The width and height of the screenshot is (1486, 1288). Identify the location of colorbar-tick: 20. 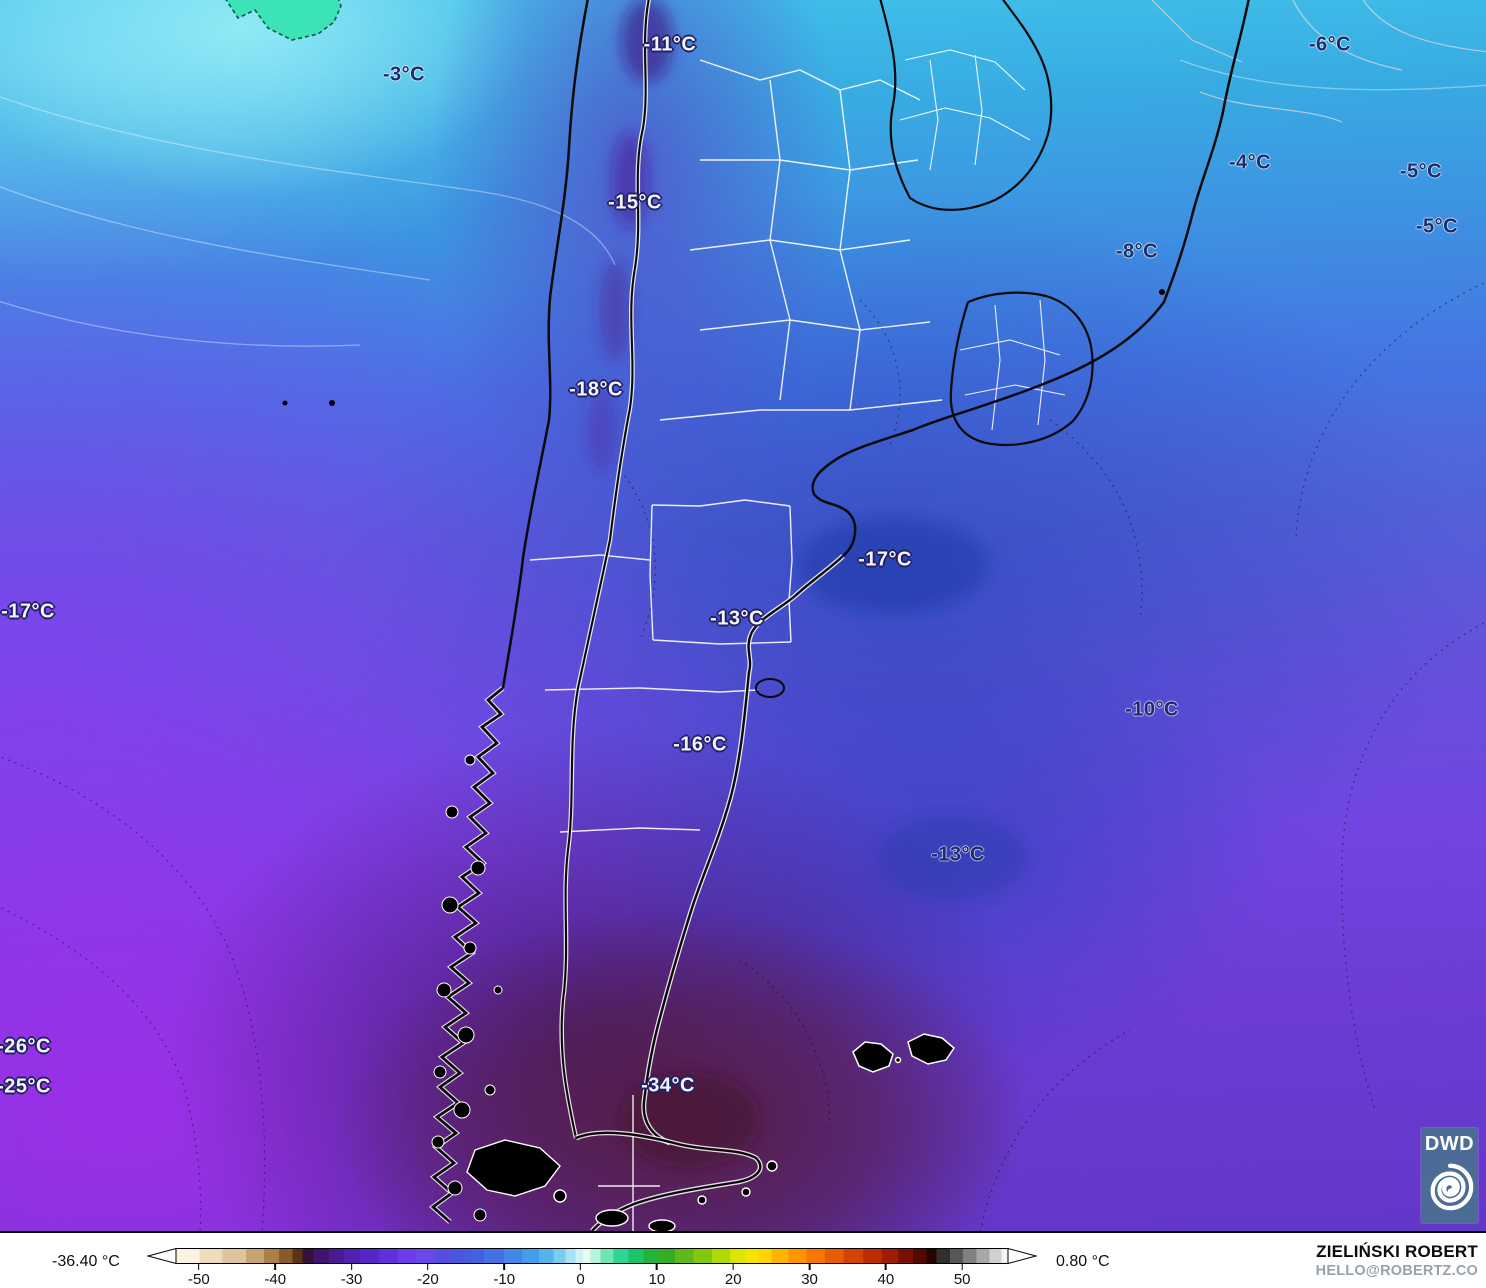
(733, 1276).